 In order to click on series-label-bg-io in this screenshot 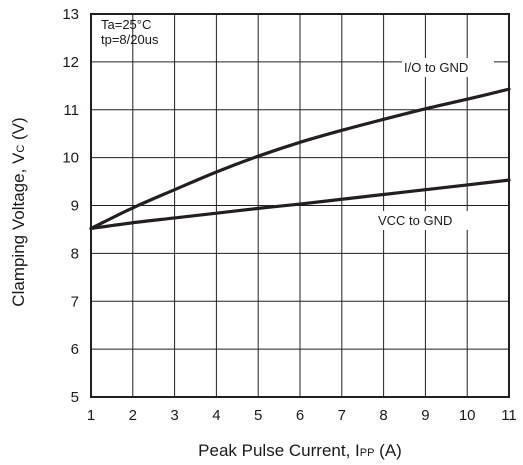, I will do `click(448, 67)`.